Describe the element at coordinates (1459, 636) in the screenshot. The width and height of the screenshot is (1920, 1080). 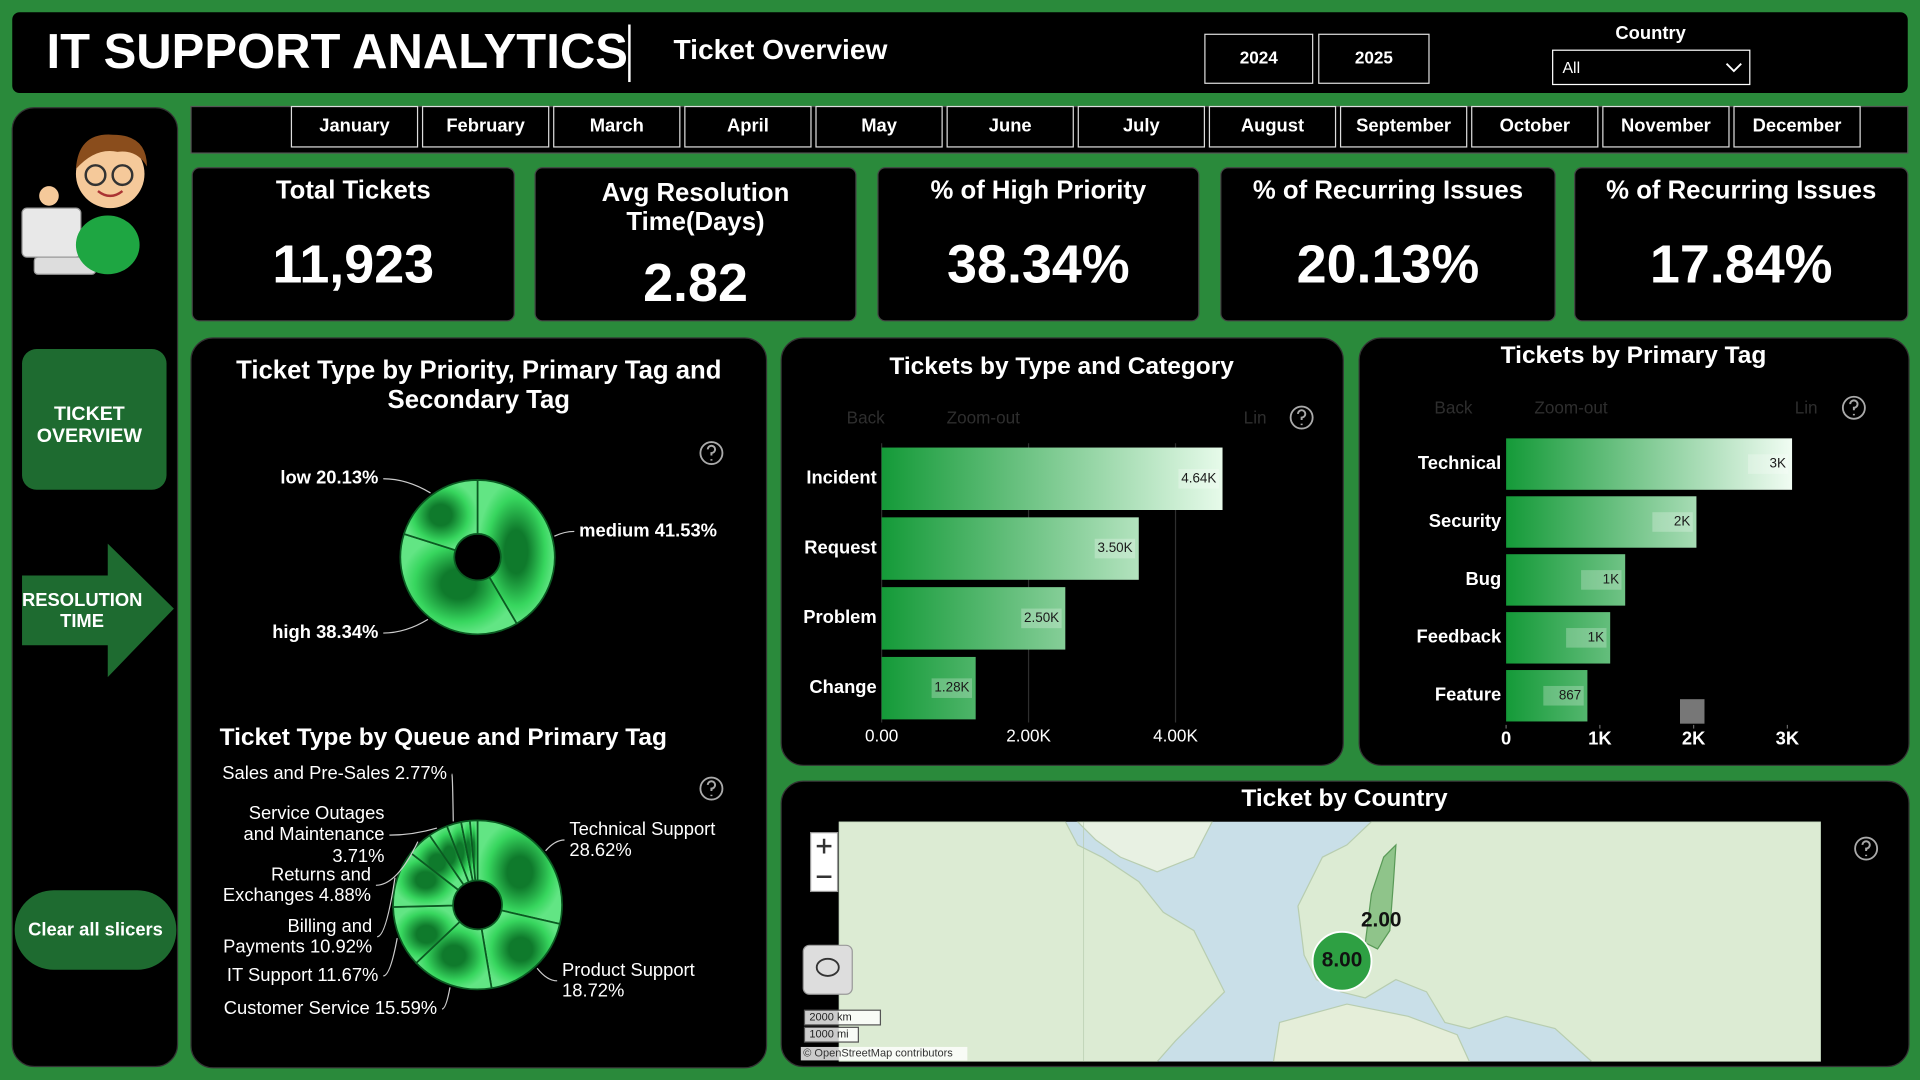
I see `category-label: Feedback` at that location.